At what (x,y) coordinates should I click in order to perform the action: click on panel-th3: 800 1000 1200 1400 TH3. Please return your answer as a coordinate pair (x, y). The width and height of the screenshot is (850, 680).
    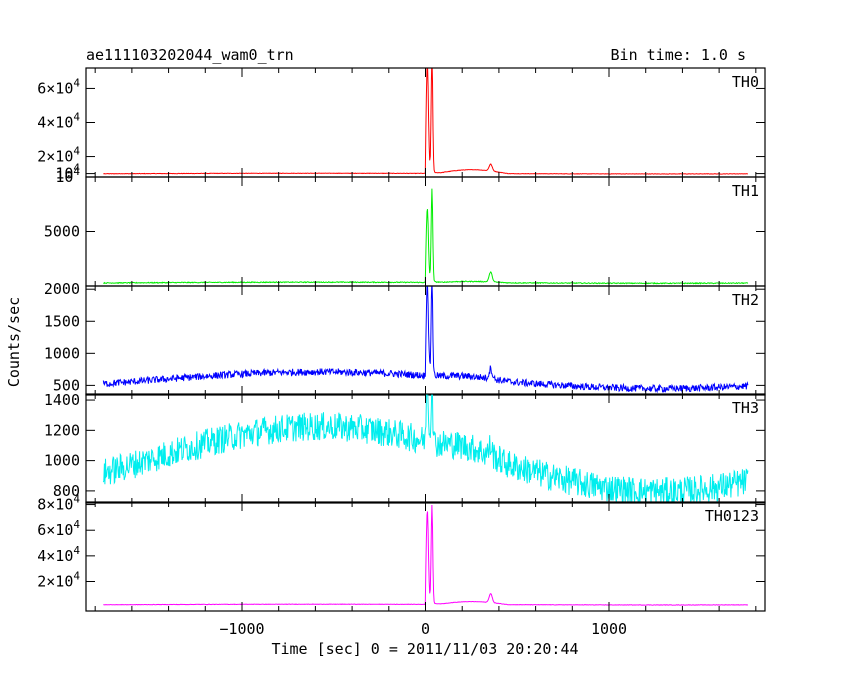
    Looking at the image, I should click on (405, 447).